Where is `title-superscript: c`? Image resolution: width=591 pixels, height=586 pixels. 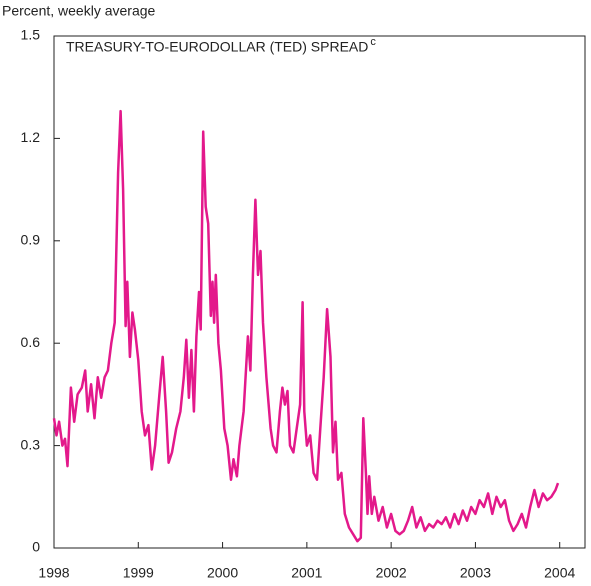
title-superscript: c is located at coordinates (373, 42).